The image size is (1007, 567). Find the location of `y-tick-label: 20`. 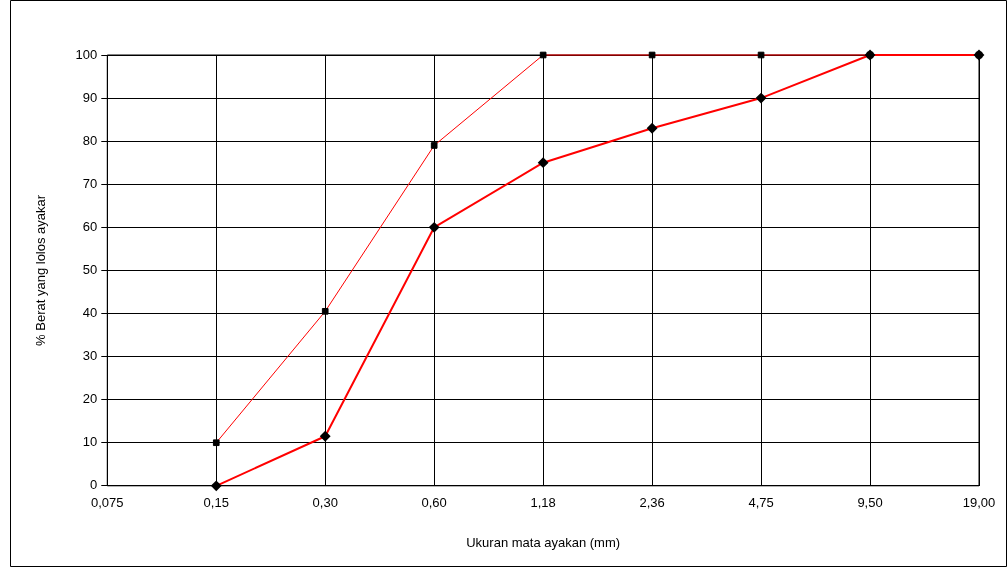

y-tick-label: 20 is located at coordinates (90, 399).